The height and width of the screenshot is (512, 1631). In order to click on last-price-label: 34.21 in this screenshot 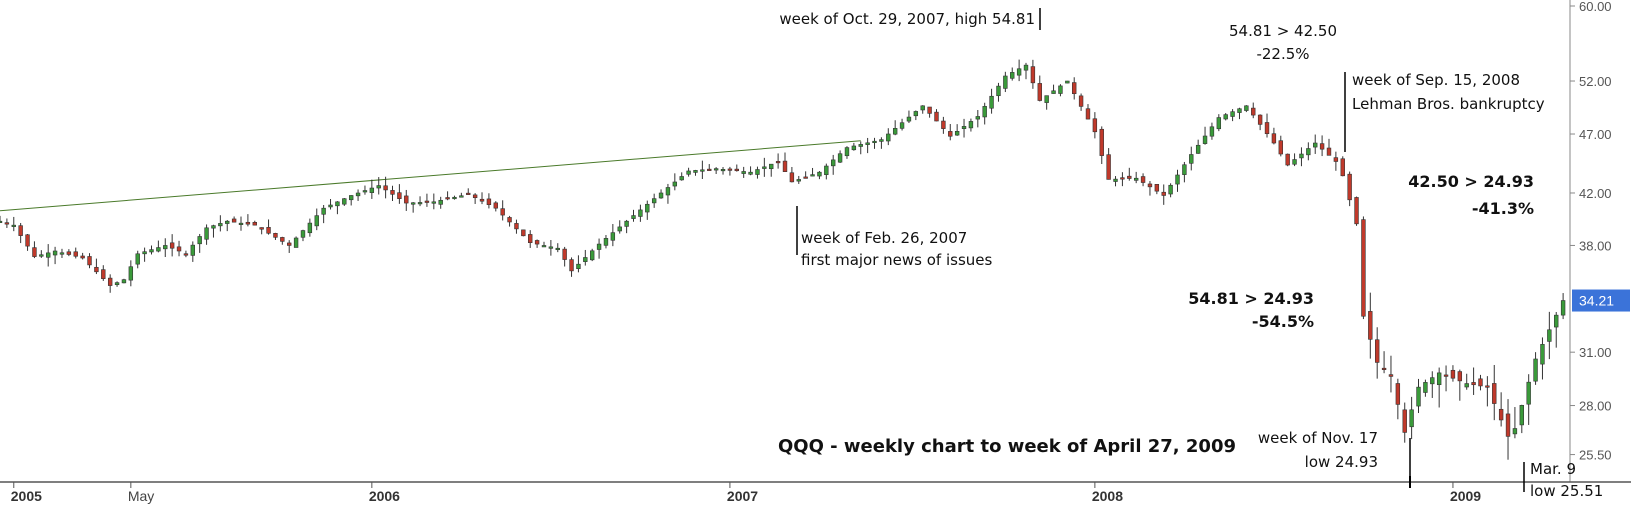, I will do `click(1596, 301)`.